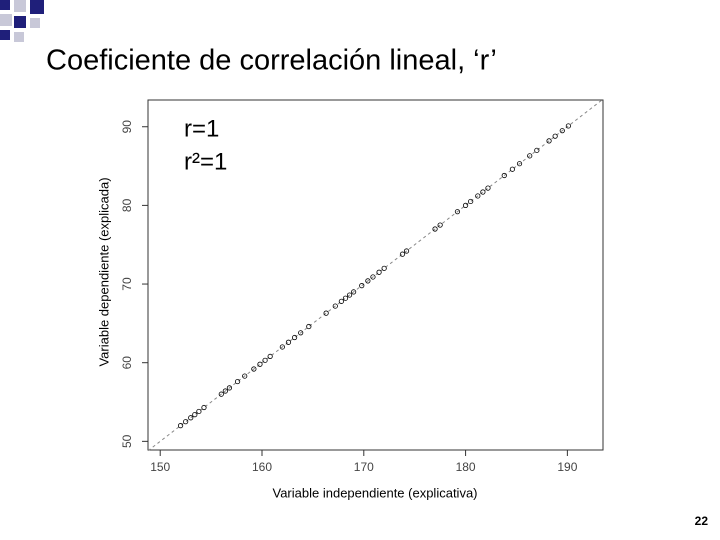  Describe the element at coordinates (466, 467) in the screenshot. I see `x-tick-label: 180` at that location.